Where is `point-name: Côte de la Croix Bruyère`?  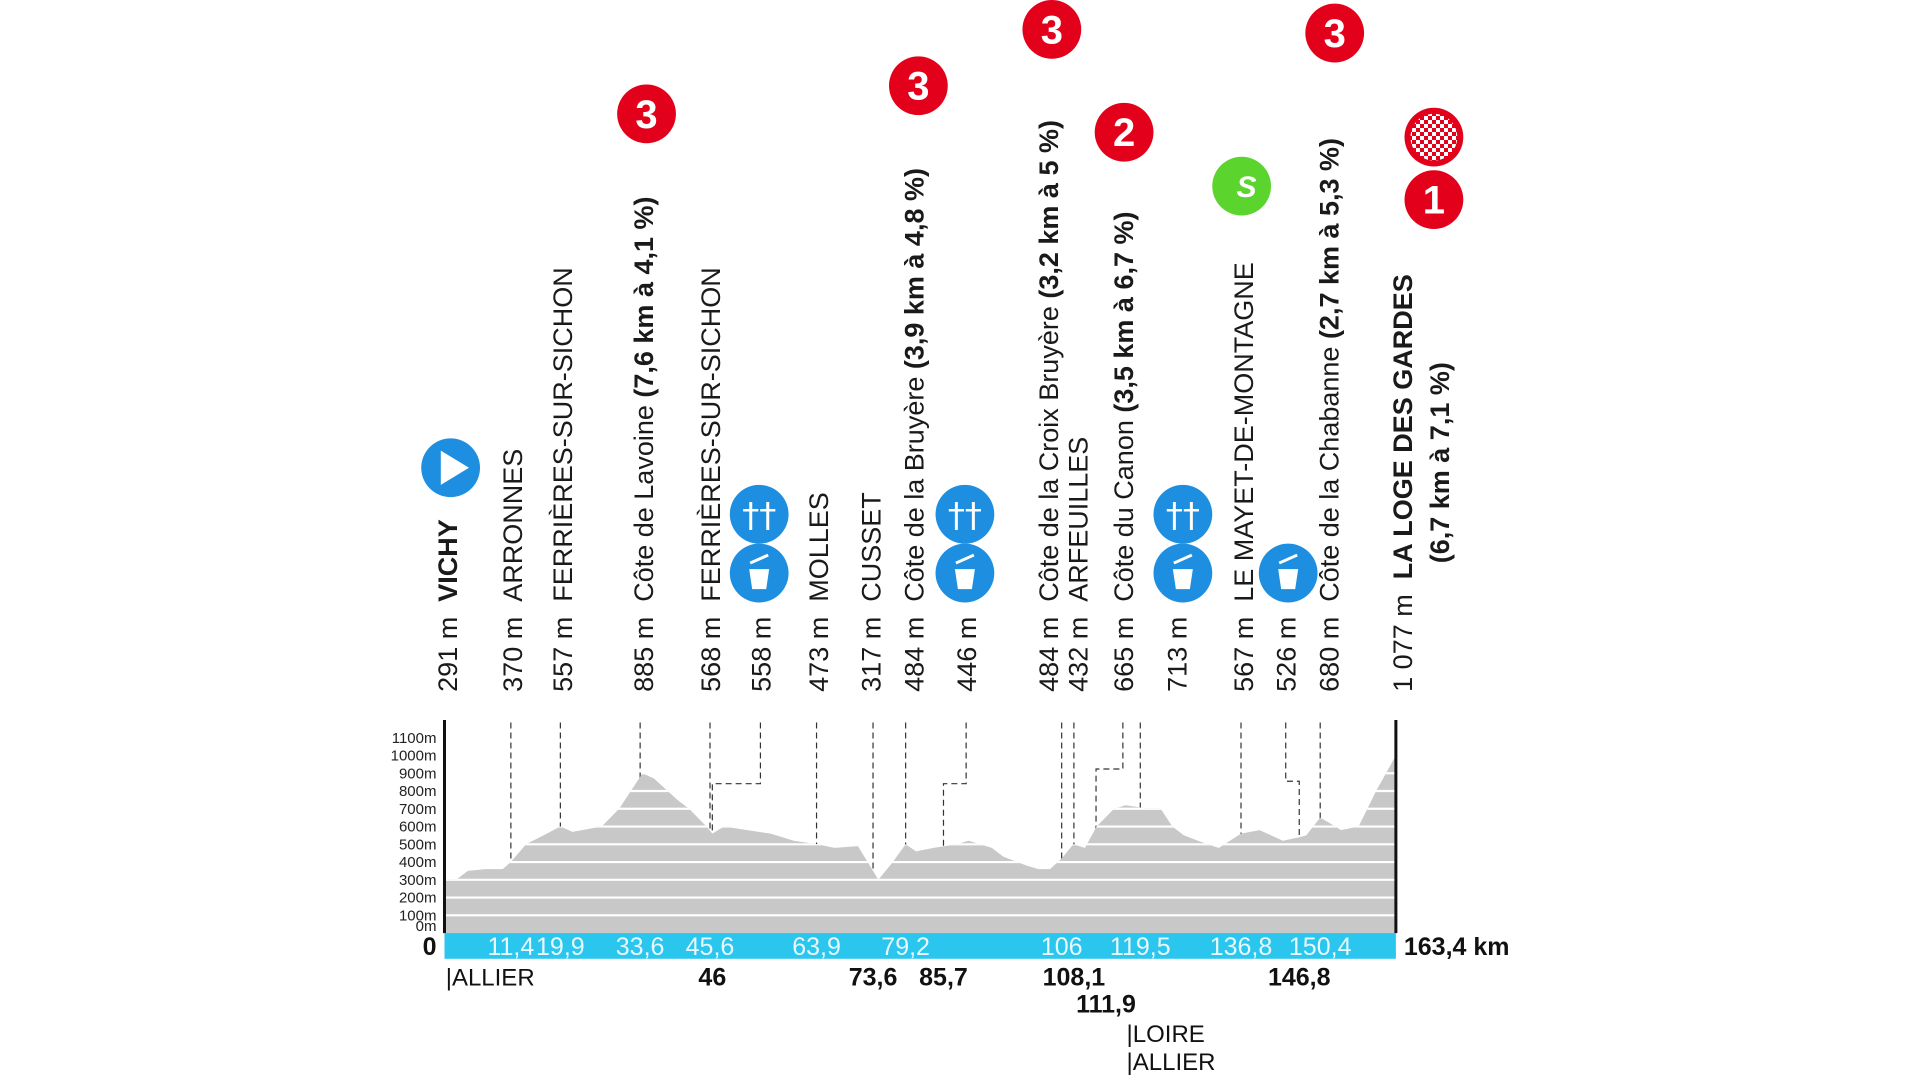
point-name: Côte de la Croix Bruyère is located at coordinates (1049, 454).